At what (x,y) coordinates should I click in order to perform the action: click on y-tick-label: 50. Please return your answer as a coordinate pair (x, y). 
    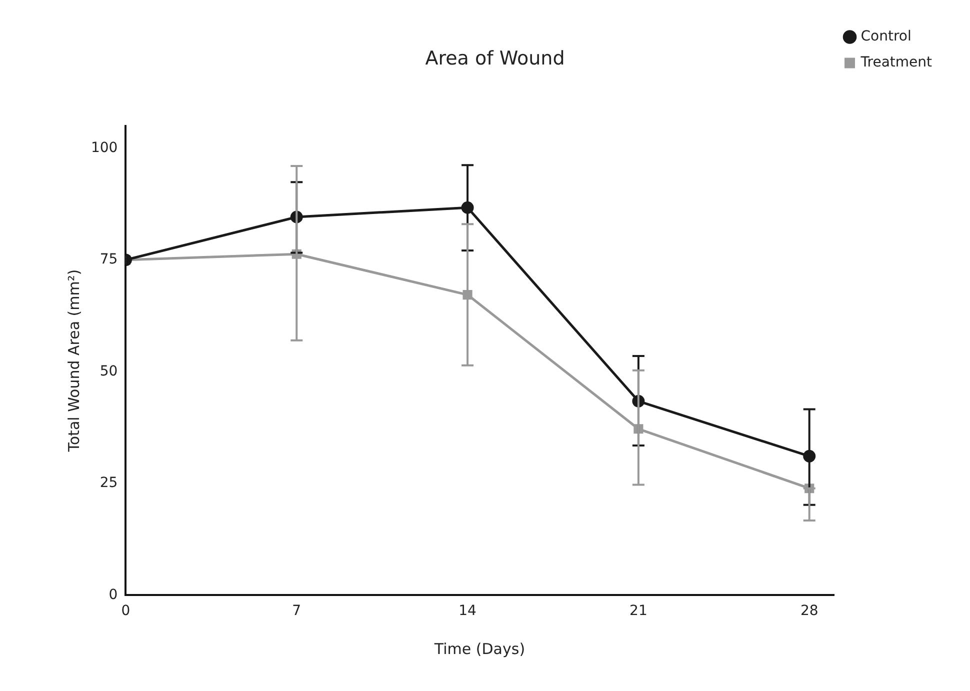
    Looking at the image, I should click on (109, 371).